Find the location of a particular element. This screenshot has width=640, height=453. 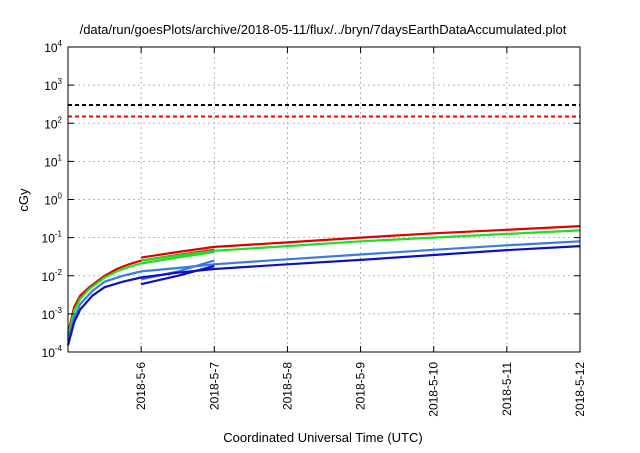

x-tick-label: 2018-5-12 is located at coordinates (580, 389).